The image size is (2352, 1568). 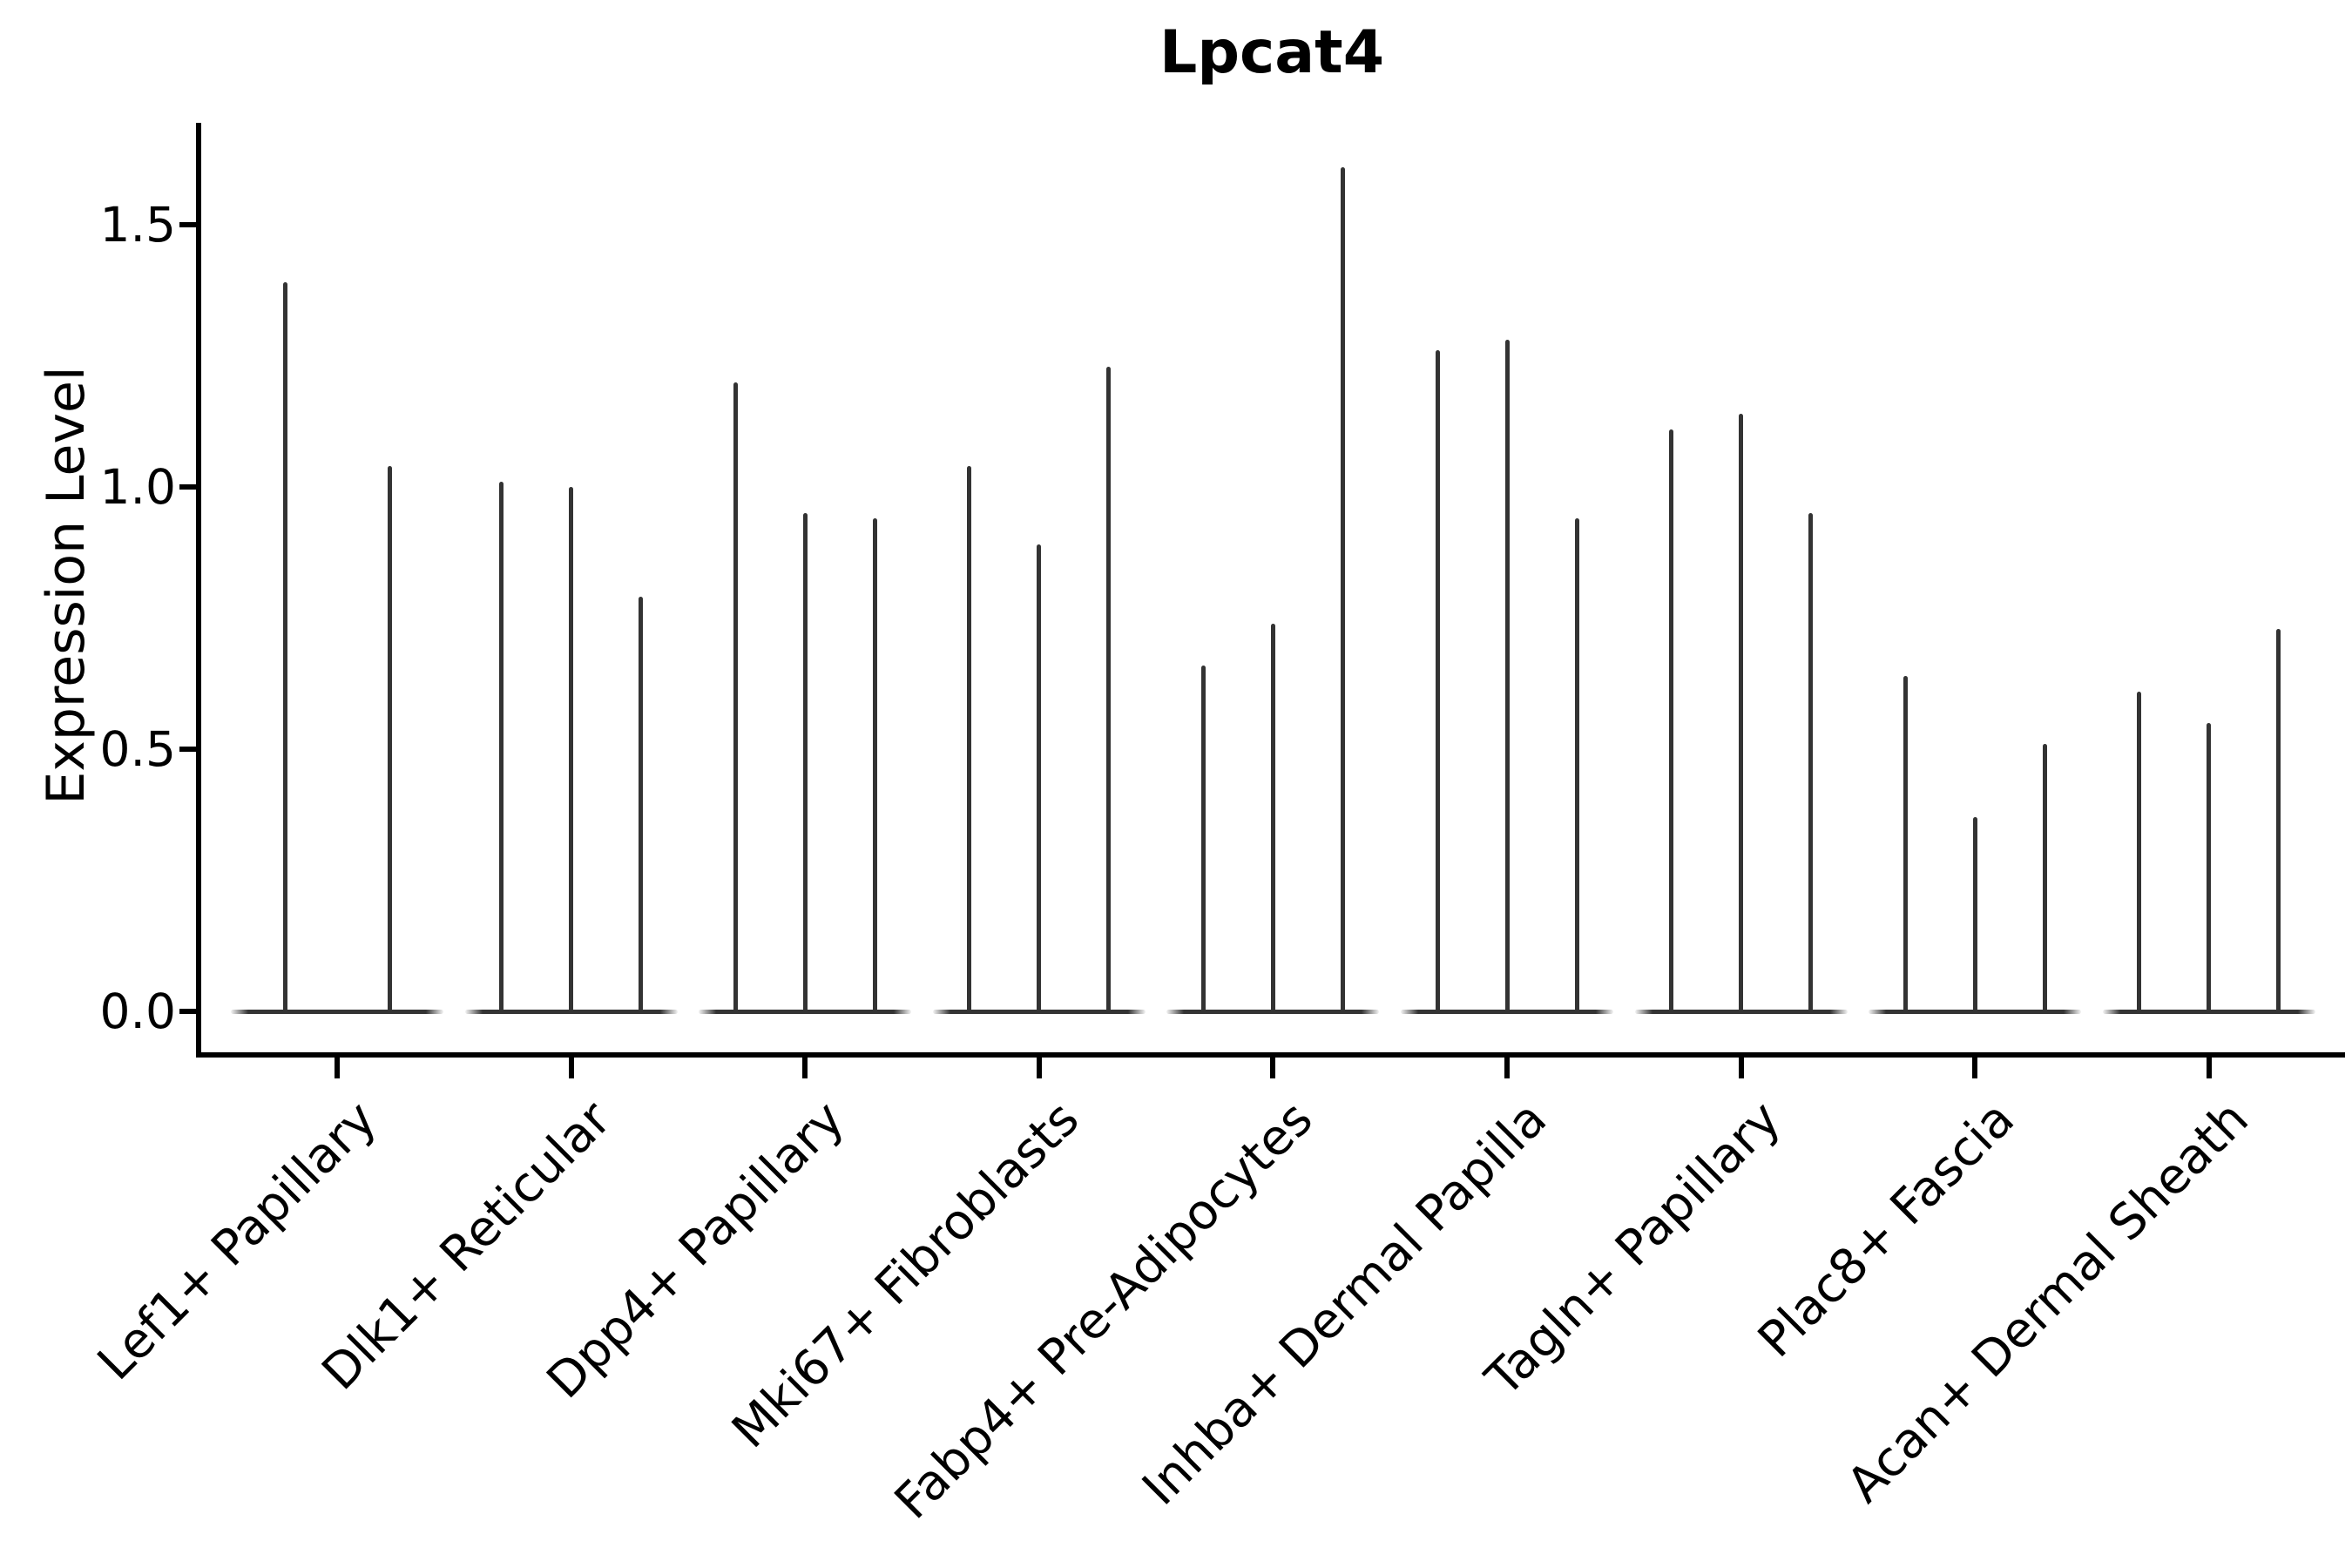 What do you see at coordinates (137, 225) in the screenshot?
I see `y-tick-label: 1.5` at bounding box center [137, 225].